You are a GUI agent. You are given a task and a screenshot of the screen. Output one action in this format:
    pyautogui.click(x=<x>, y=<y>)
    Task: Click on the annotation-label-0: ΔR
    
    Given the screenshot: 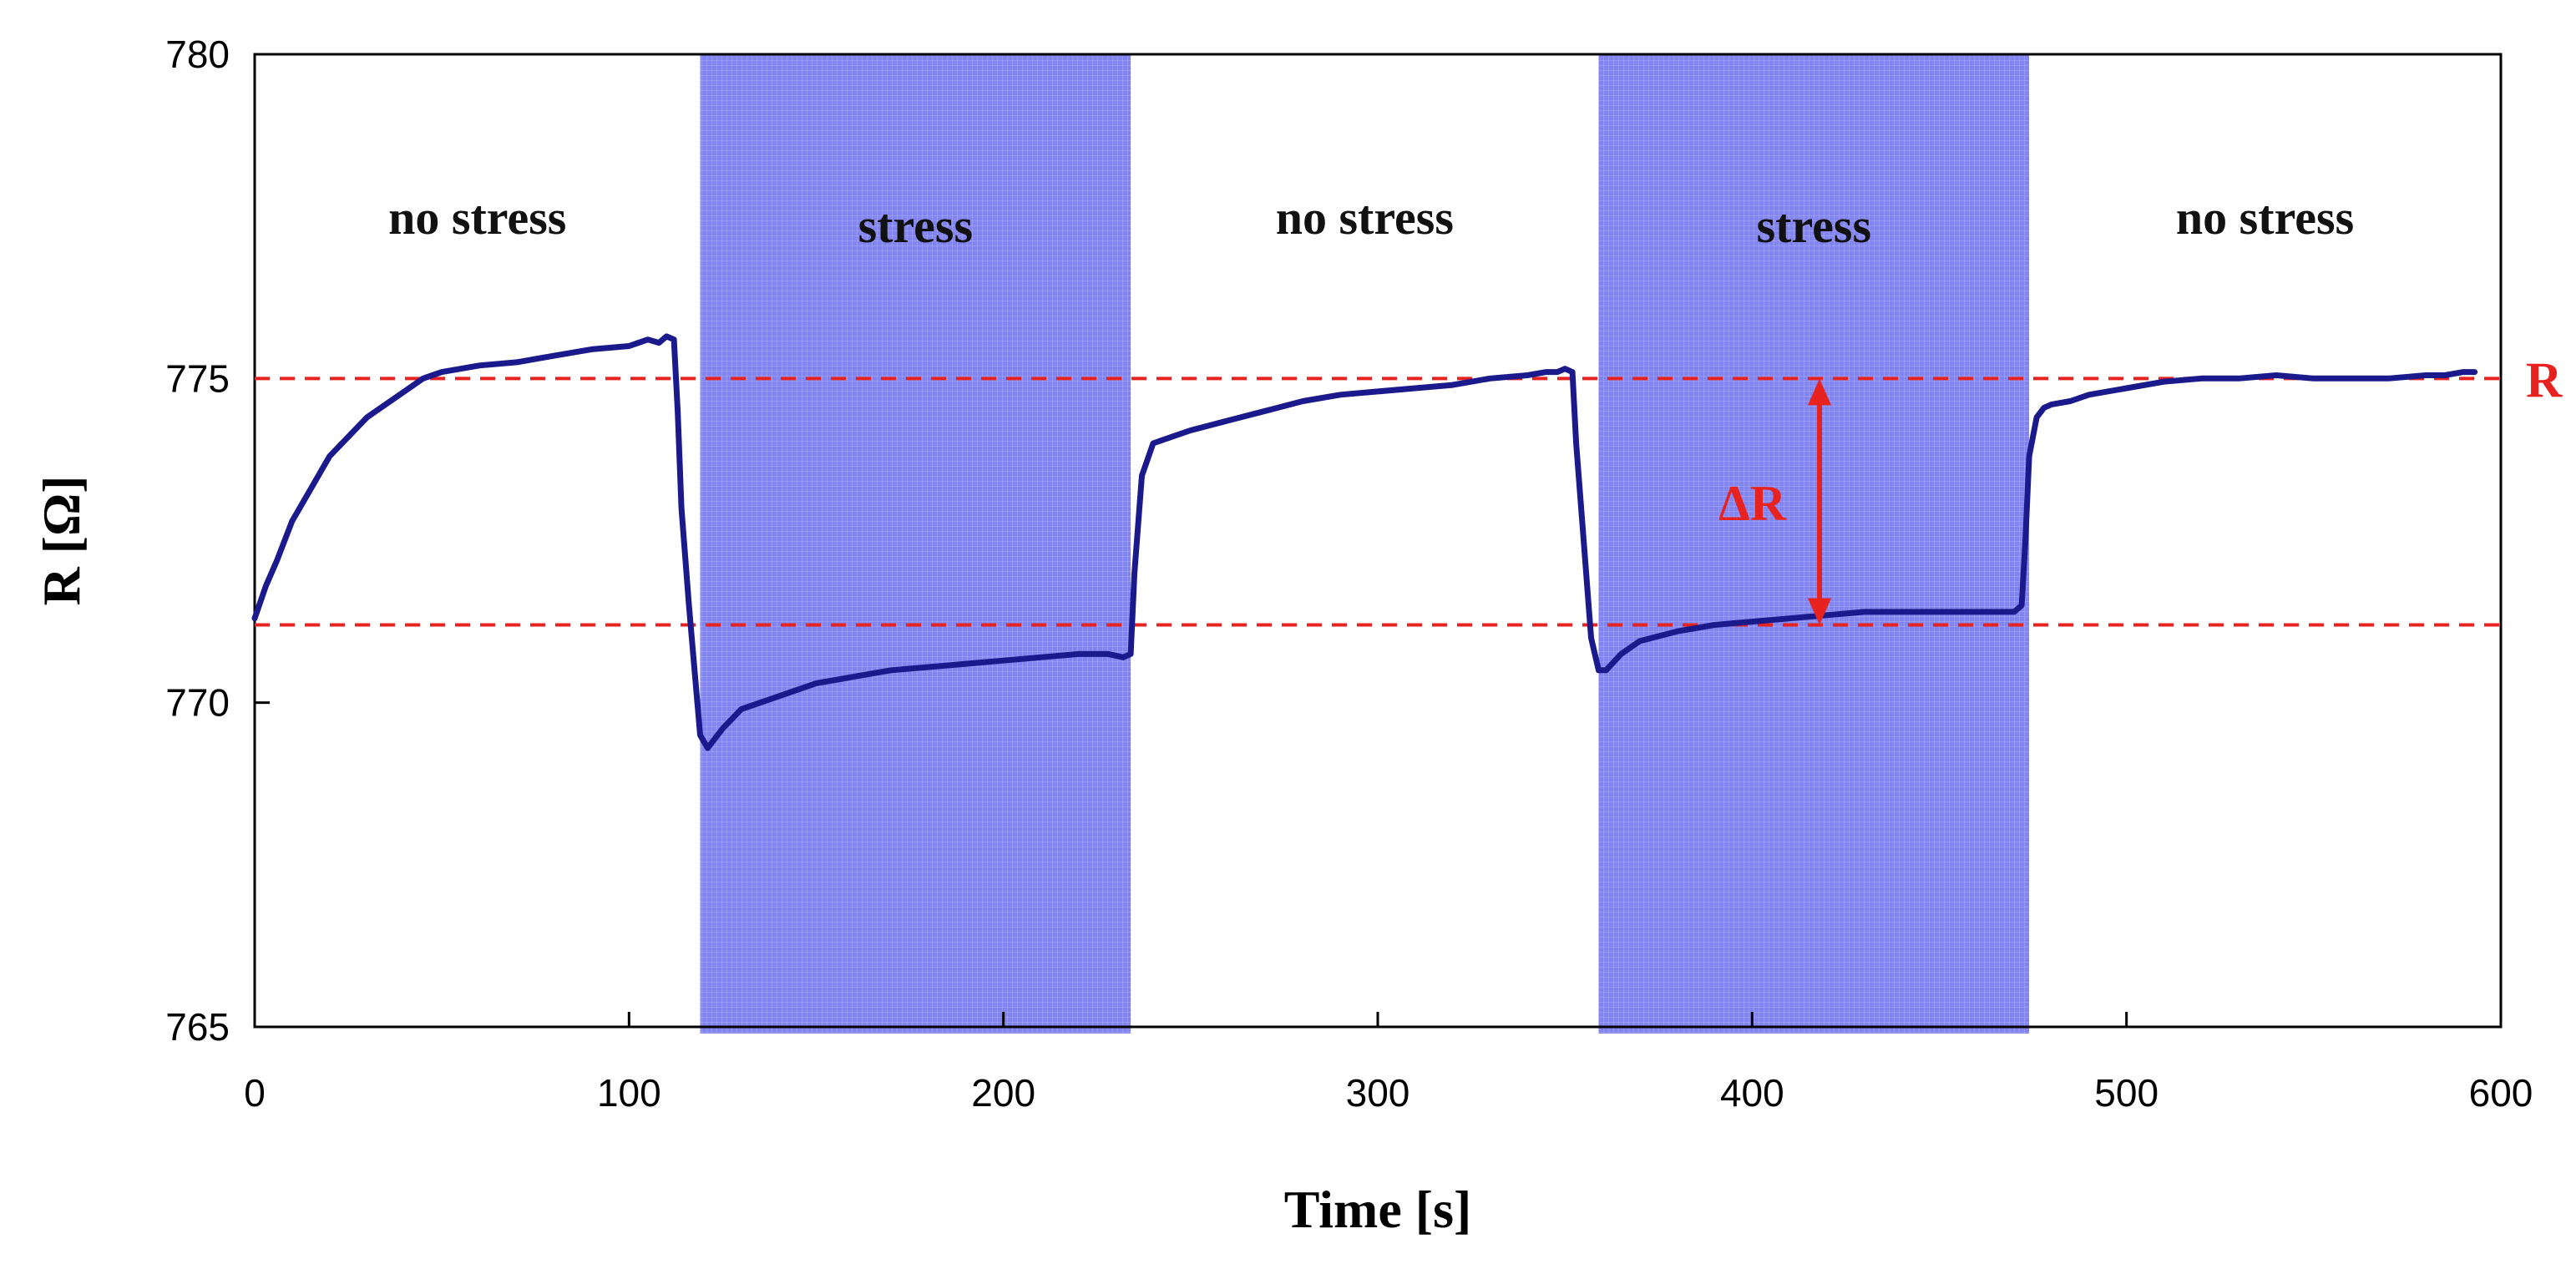 What is the action you would take?
    pyautogui.click(x=1752, y=503)
    